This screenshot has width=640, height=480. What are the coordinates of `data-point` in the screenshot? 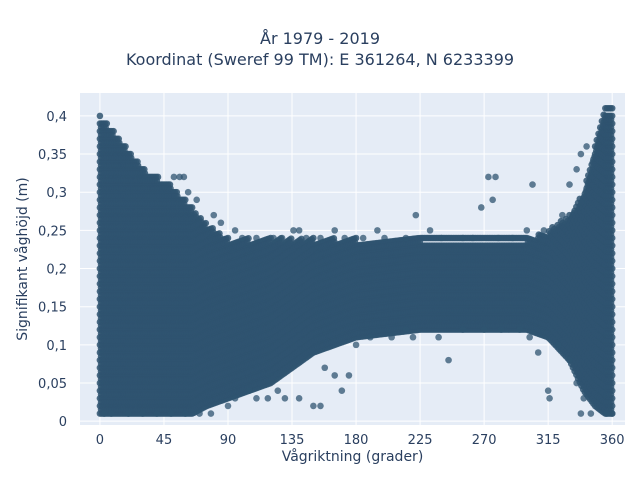 It's located at (100, 116).